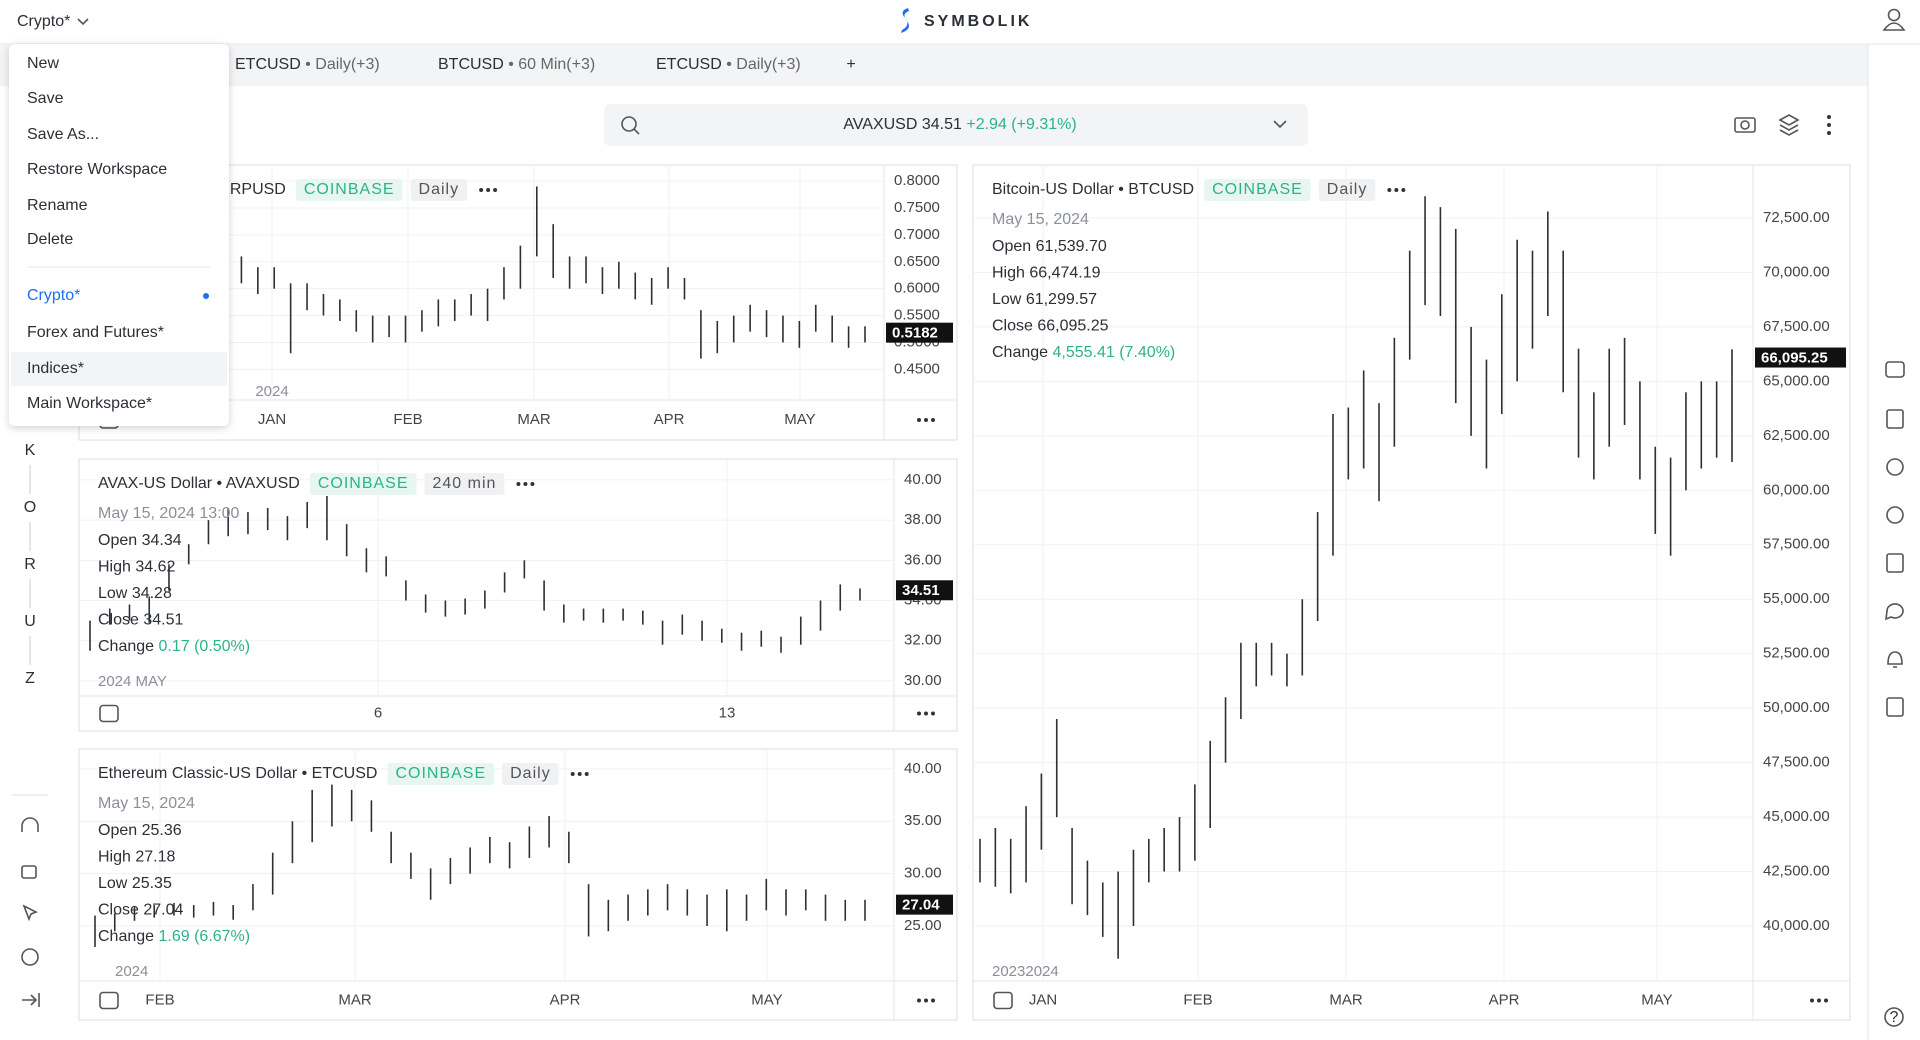 This screenshot has height=1040, width=1920. What do you see at coordinates (30, 450) in the screenshot?
I see `toolbar-letter: K` at bounding box center [30, 450].